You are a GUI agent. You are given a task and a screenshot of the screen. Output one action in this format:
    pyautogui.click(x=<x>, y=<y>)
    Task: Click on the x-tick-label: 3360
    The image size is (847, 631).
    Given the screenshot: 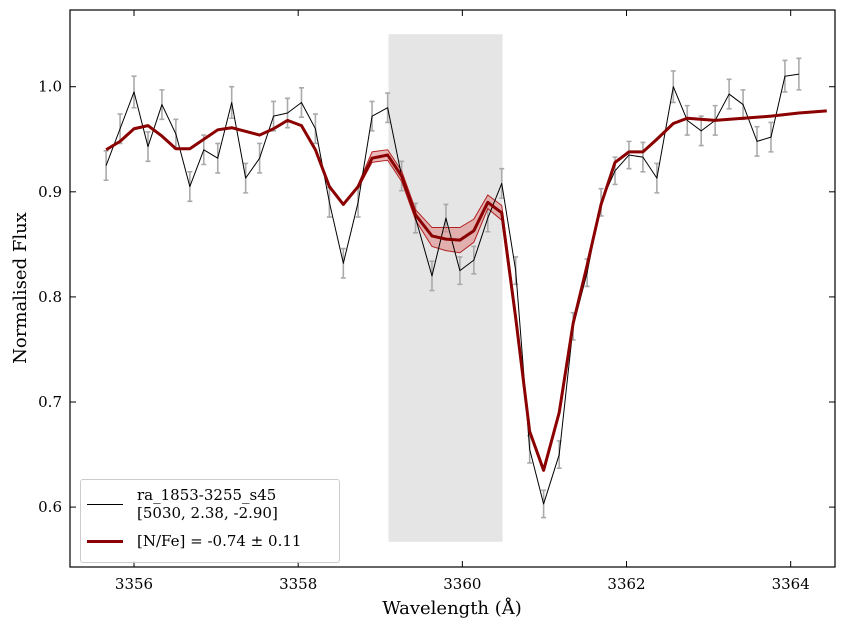 What is the action you would take?
    pyautogui.click(x=462, y=584)
    